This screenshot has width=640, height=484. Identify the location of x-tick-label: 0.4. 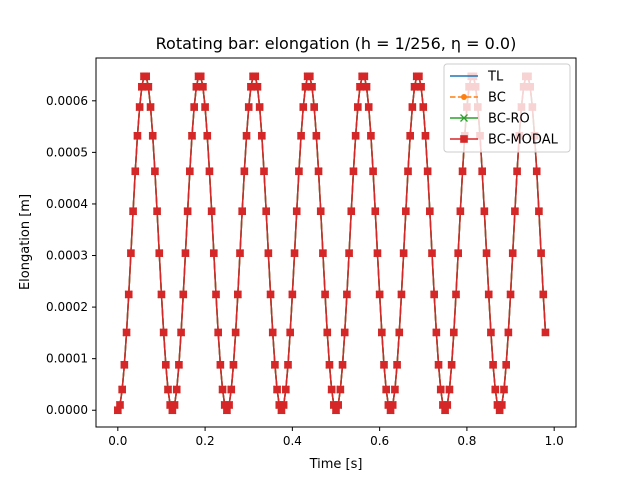
(292, 441).